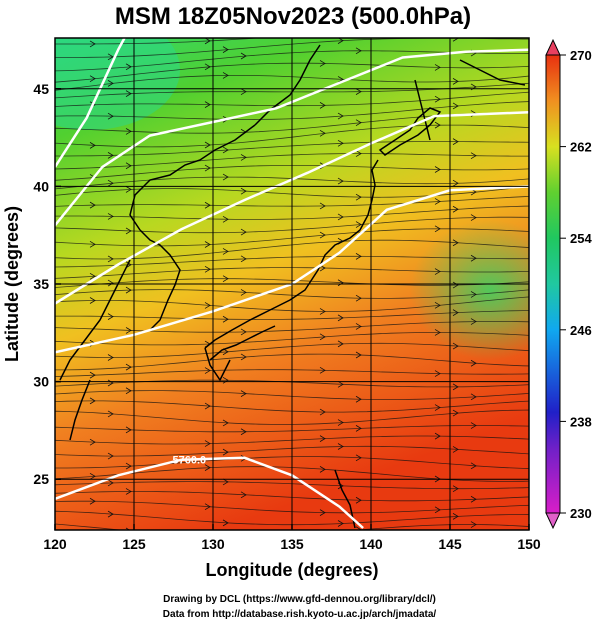 This screenshot has height=625, width=599. Describe the element at coordinates (55, 544) in the screenshot. I see `x-tick-label: 120` at that location.